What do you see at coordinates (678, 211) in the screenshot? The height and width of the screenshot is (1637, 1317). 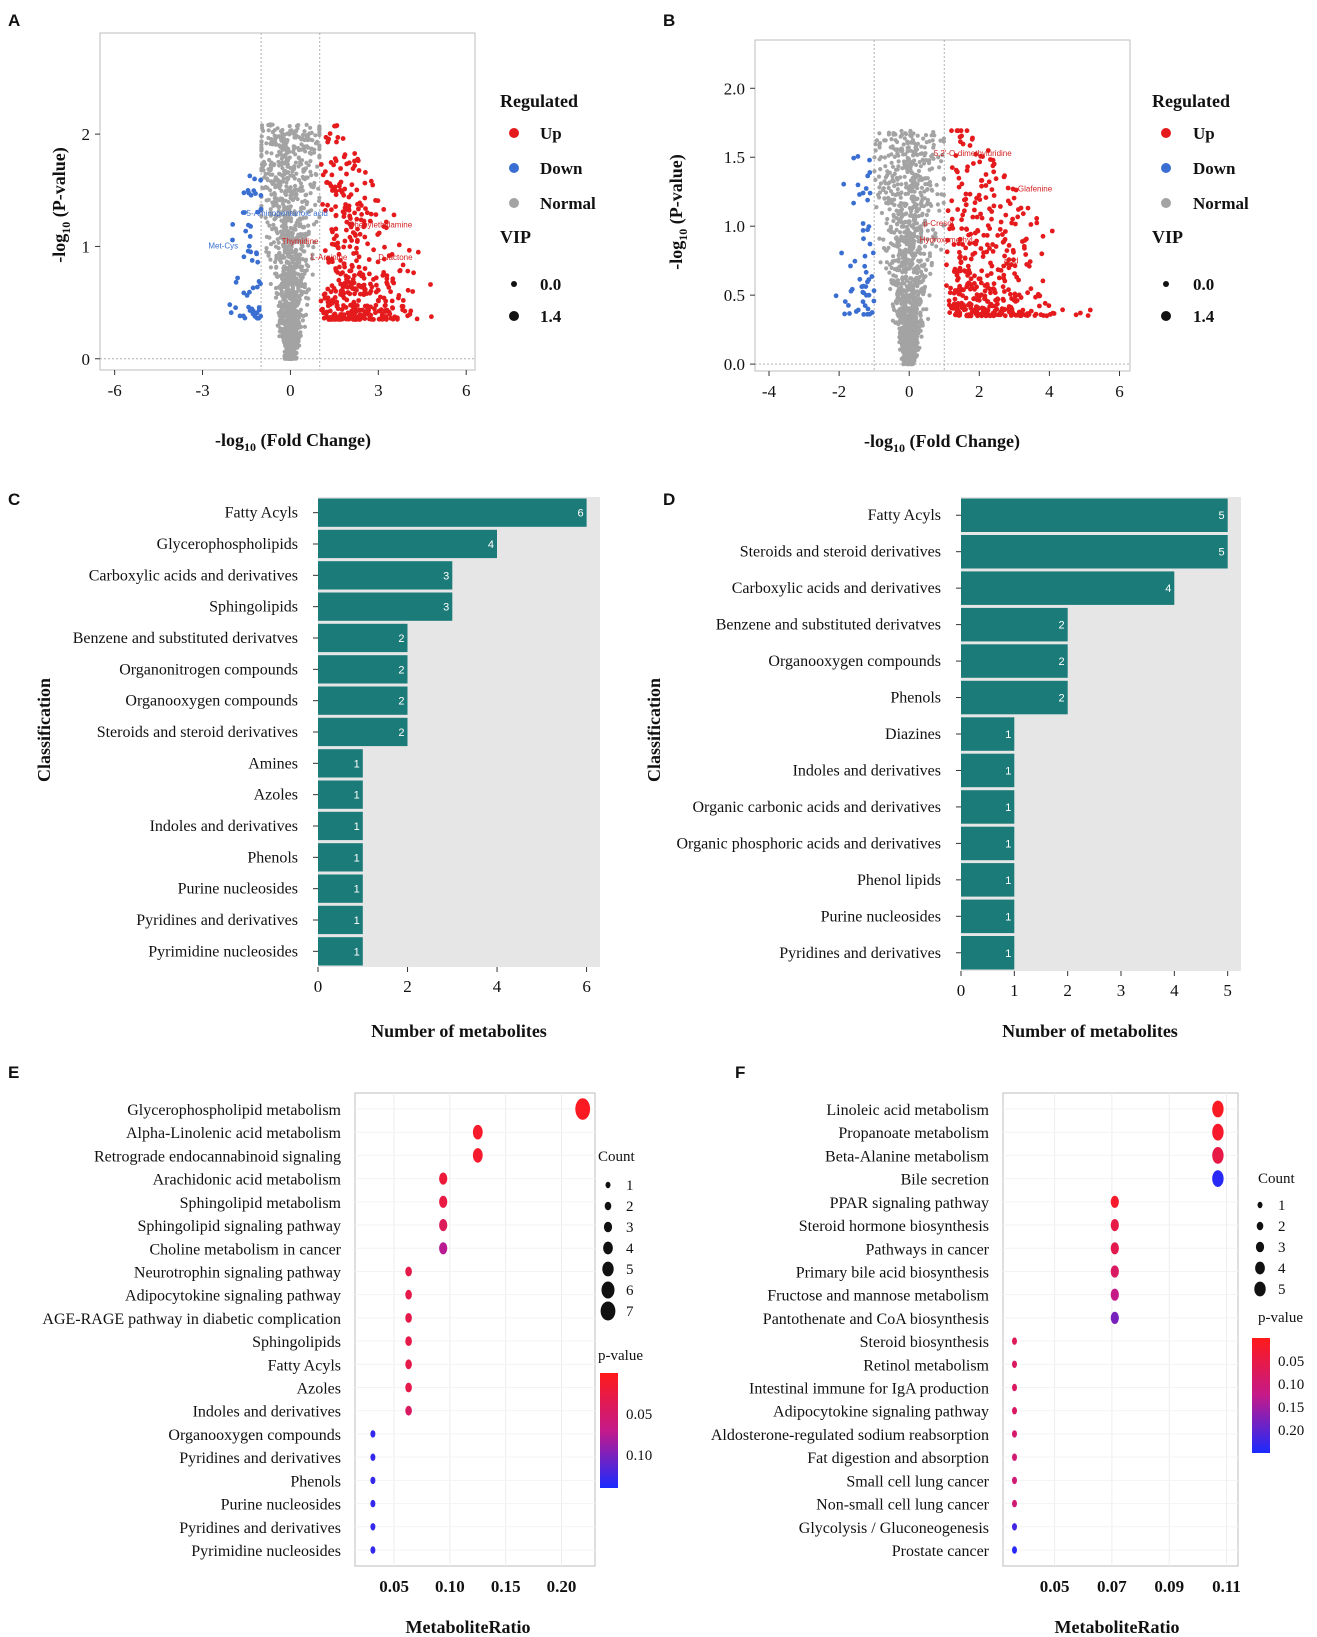 I see `y-axis-title: -log10 (P-value)` at bounding box center [678, 211].